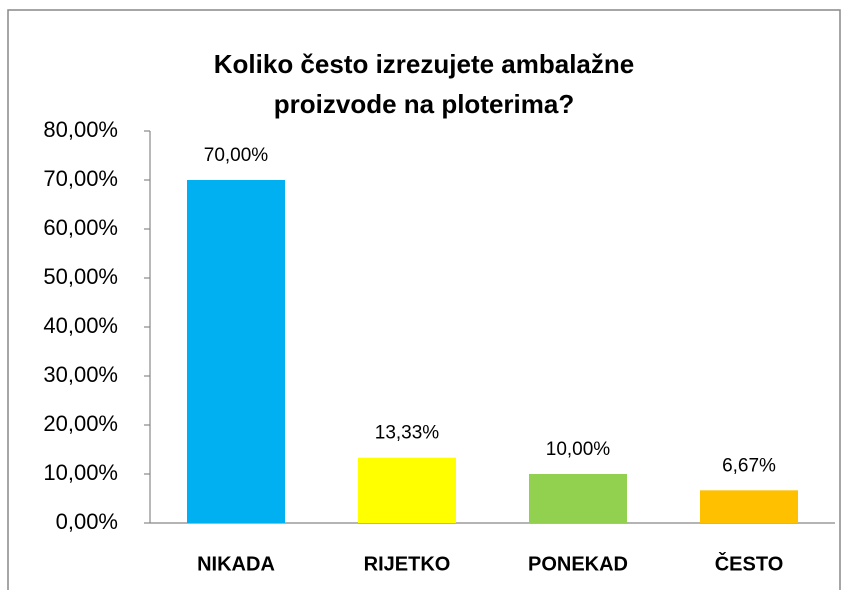 Image resolution: width=849 pixels, height=590 pixels. What do you see at coordinates (407, 564) in the screenshot?
I see `x-tick-label: RIJETKO` at bounding box center [407, 564].